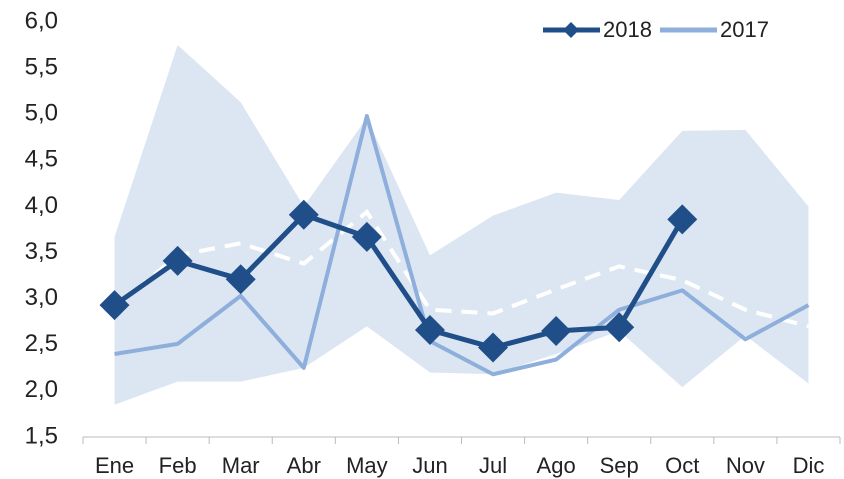 The image size is (844, 479). I want to click on x-tick-label: Sep, so click(619, 465).